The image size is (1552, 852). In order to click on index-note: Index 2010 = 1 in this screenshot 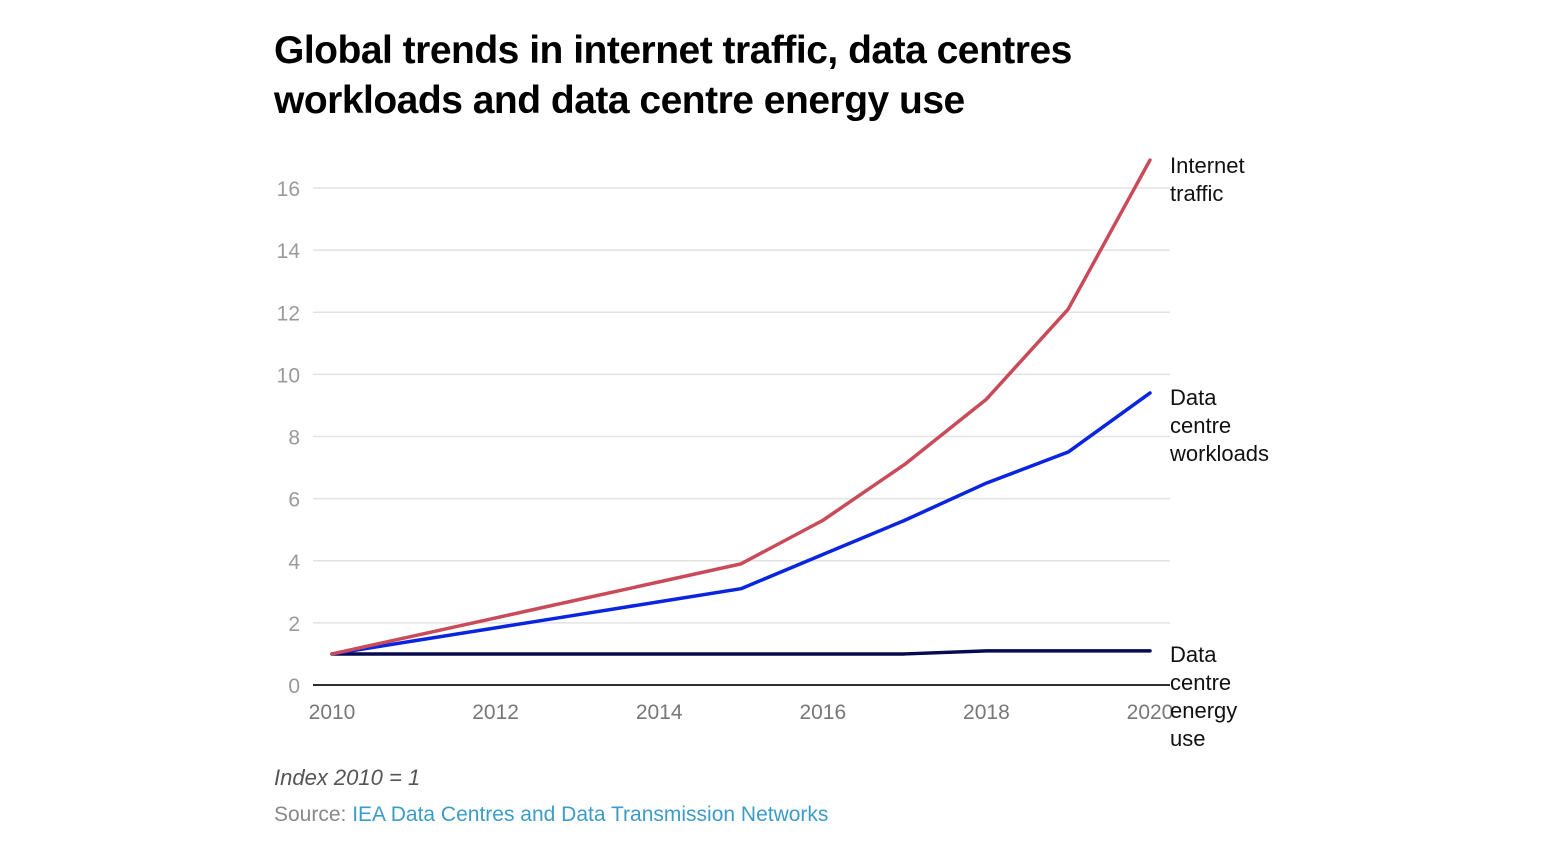, I will do `click(347, 777)`.